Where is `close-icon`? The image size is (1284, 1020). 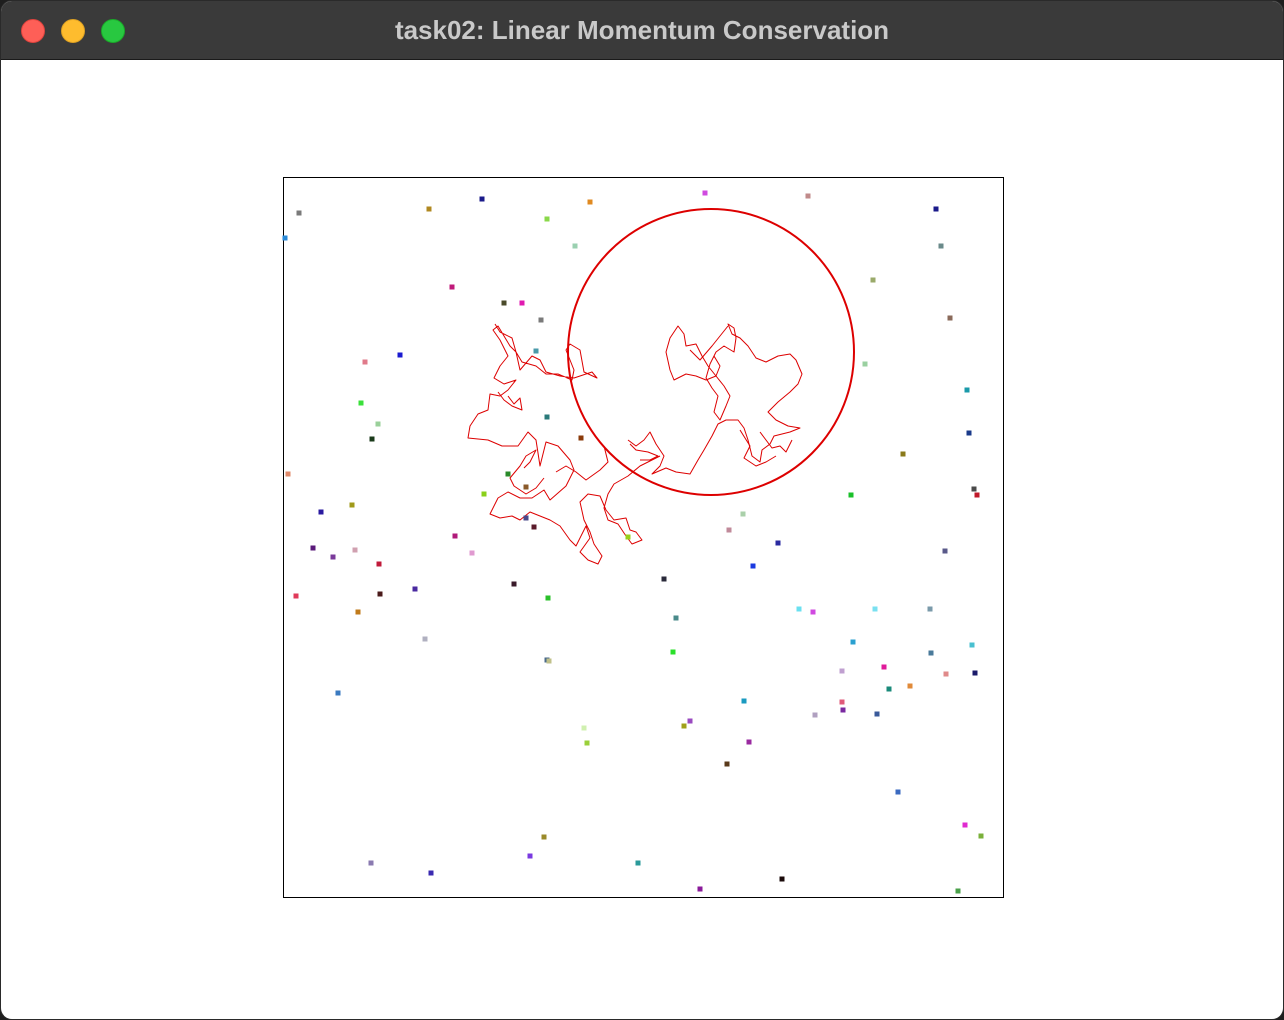 close-icon is located at coordinates (33, 31).